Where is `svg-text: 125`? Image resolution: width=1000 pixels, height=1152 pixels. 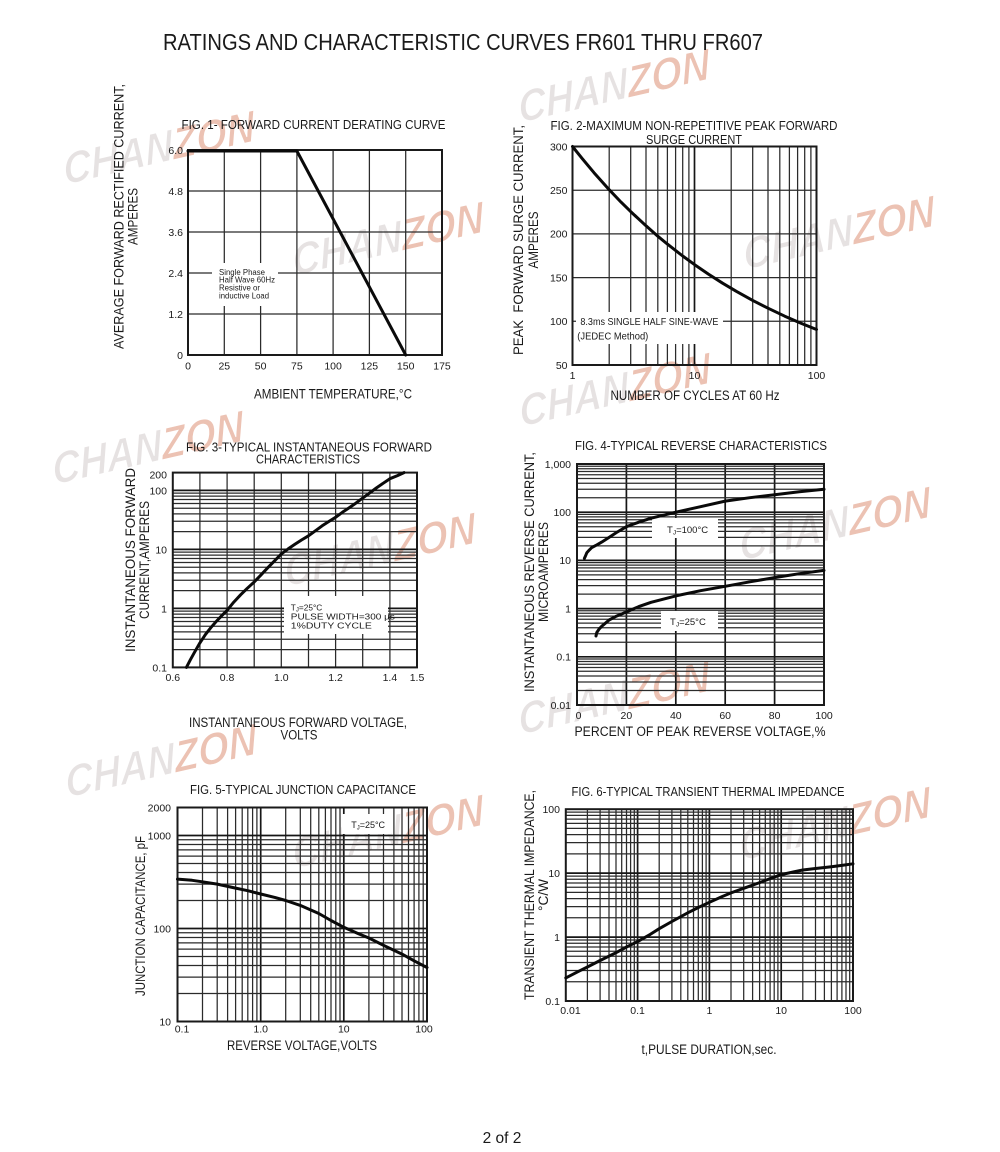
svg-text: 125 is located at coordinates (370, 367).